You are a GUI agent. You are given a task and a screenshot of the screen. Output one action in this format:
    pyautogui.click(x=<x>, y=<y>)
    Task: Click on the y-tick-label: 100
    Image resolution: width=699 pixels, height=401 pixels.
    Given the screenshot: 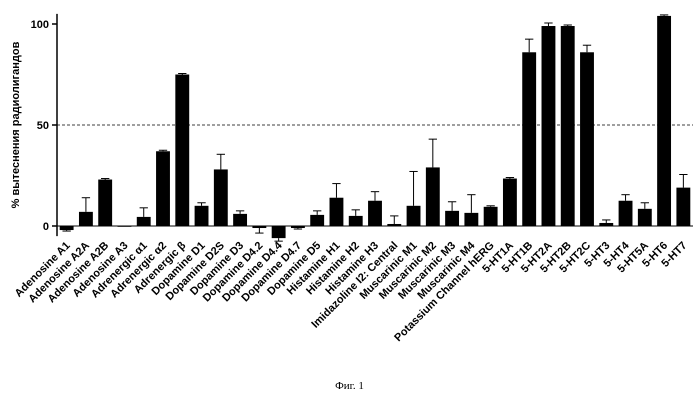 What is the action you would take?
    pyautogui.click(x=40, y=25)
    